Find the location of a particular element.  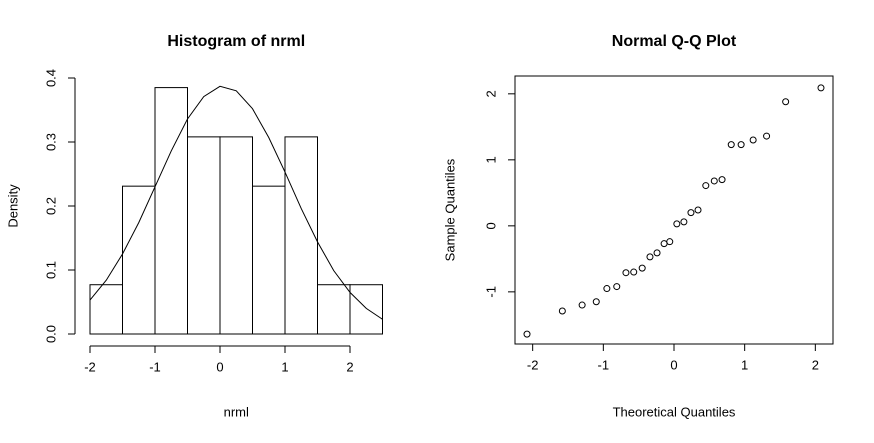

y-tick-label: 0.2 is located at coordinates (50, 206).